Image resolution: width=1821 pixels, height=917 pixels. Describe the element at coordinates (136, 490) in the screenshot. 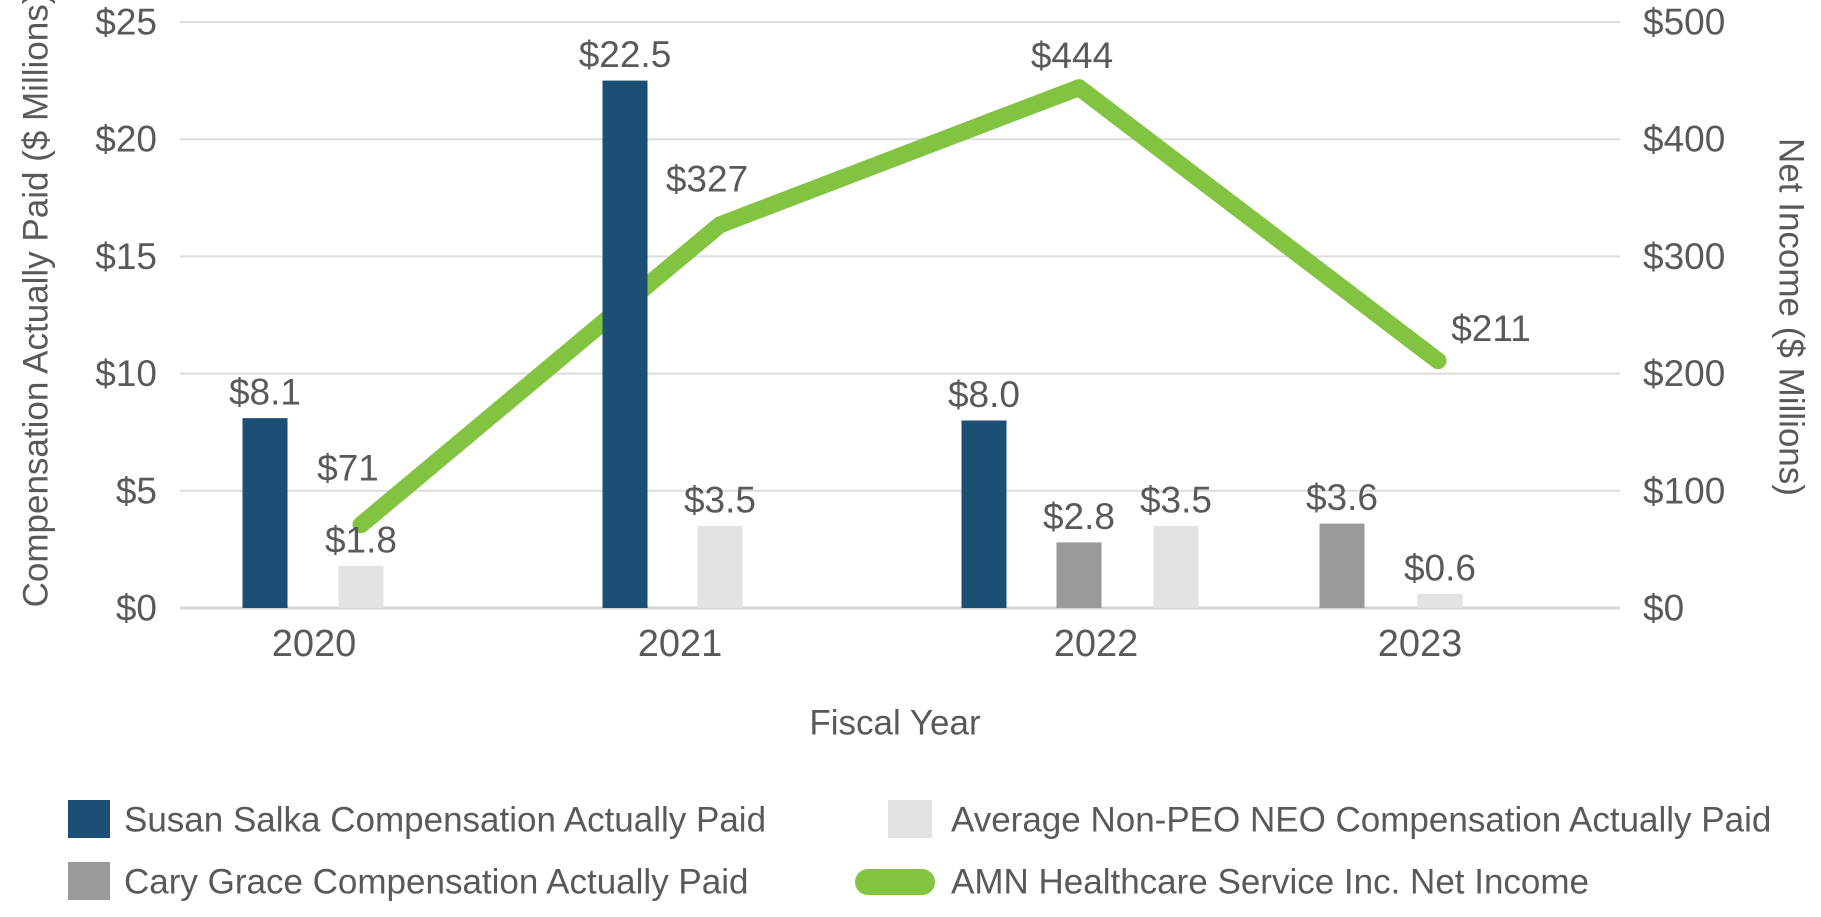

I see `left-tick-label: $5` at that location.